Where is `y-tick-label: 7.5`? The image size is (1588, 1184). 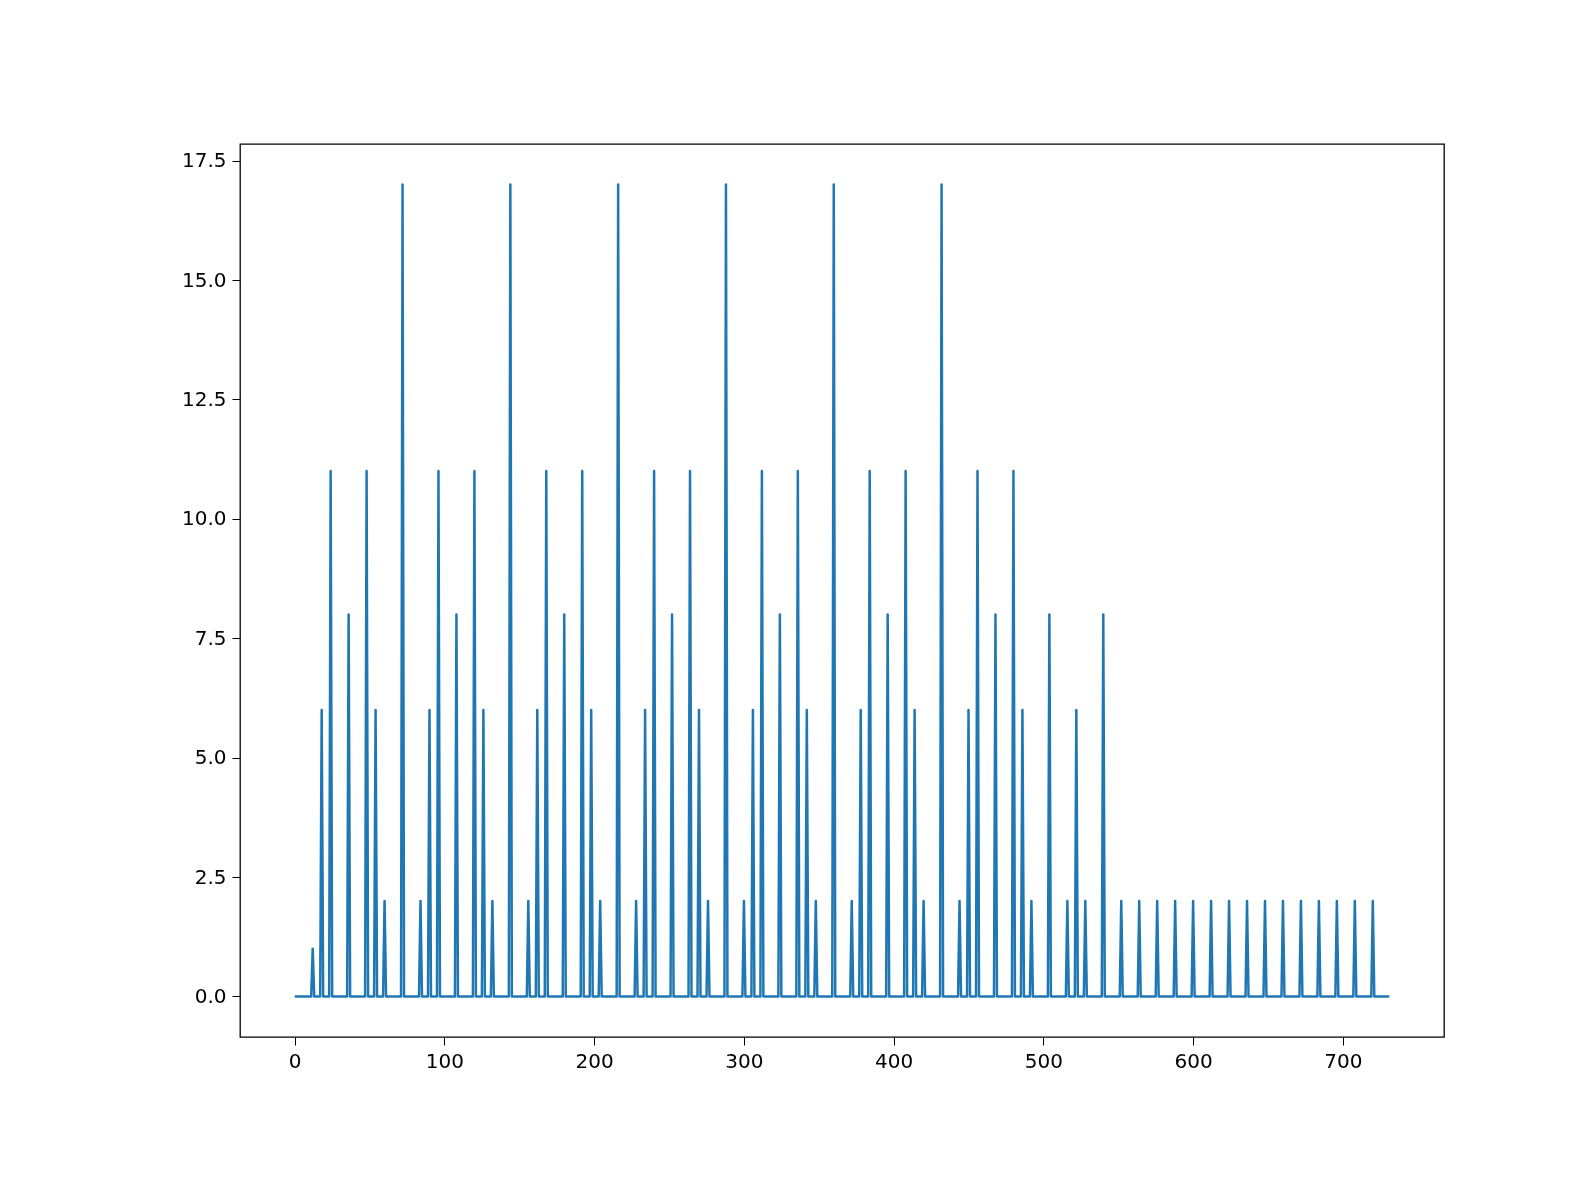 y-tick-label: 7.5 is located at coordinates (210, 637).